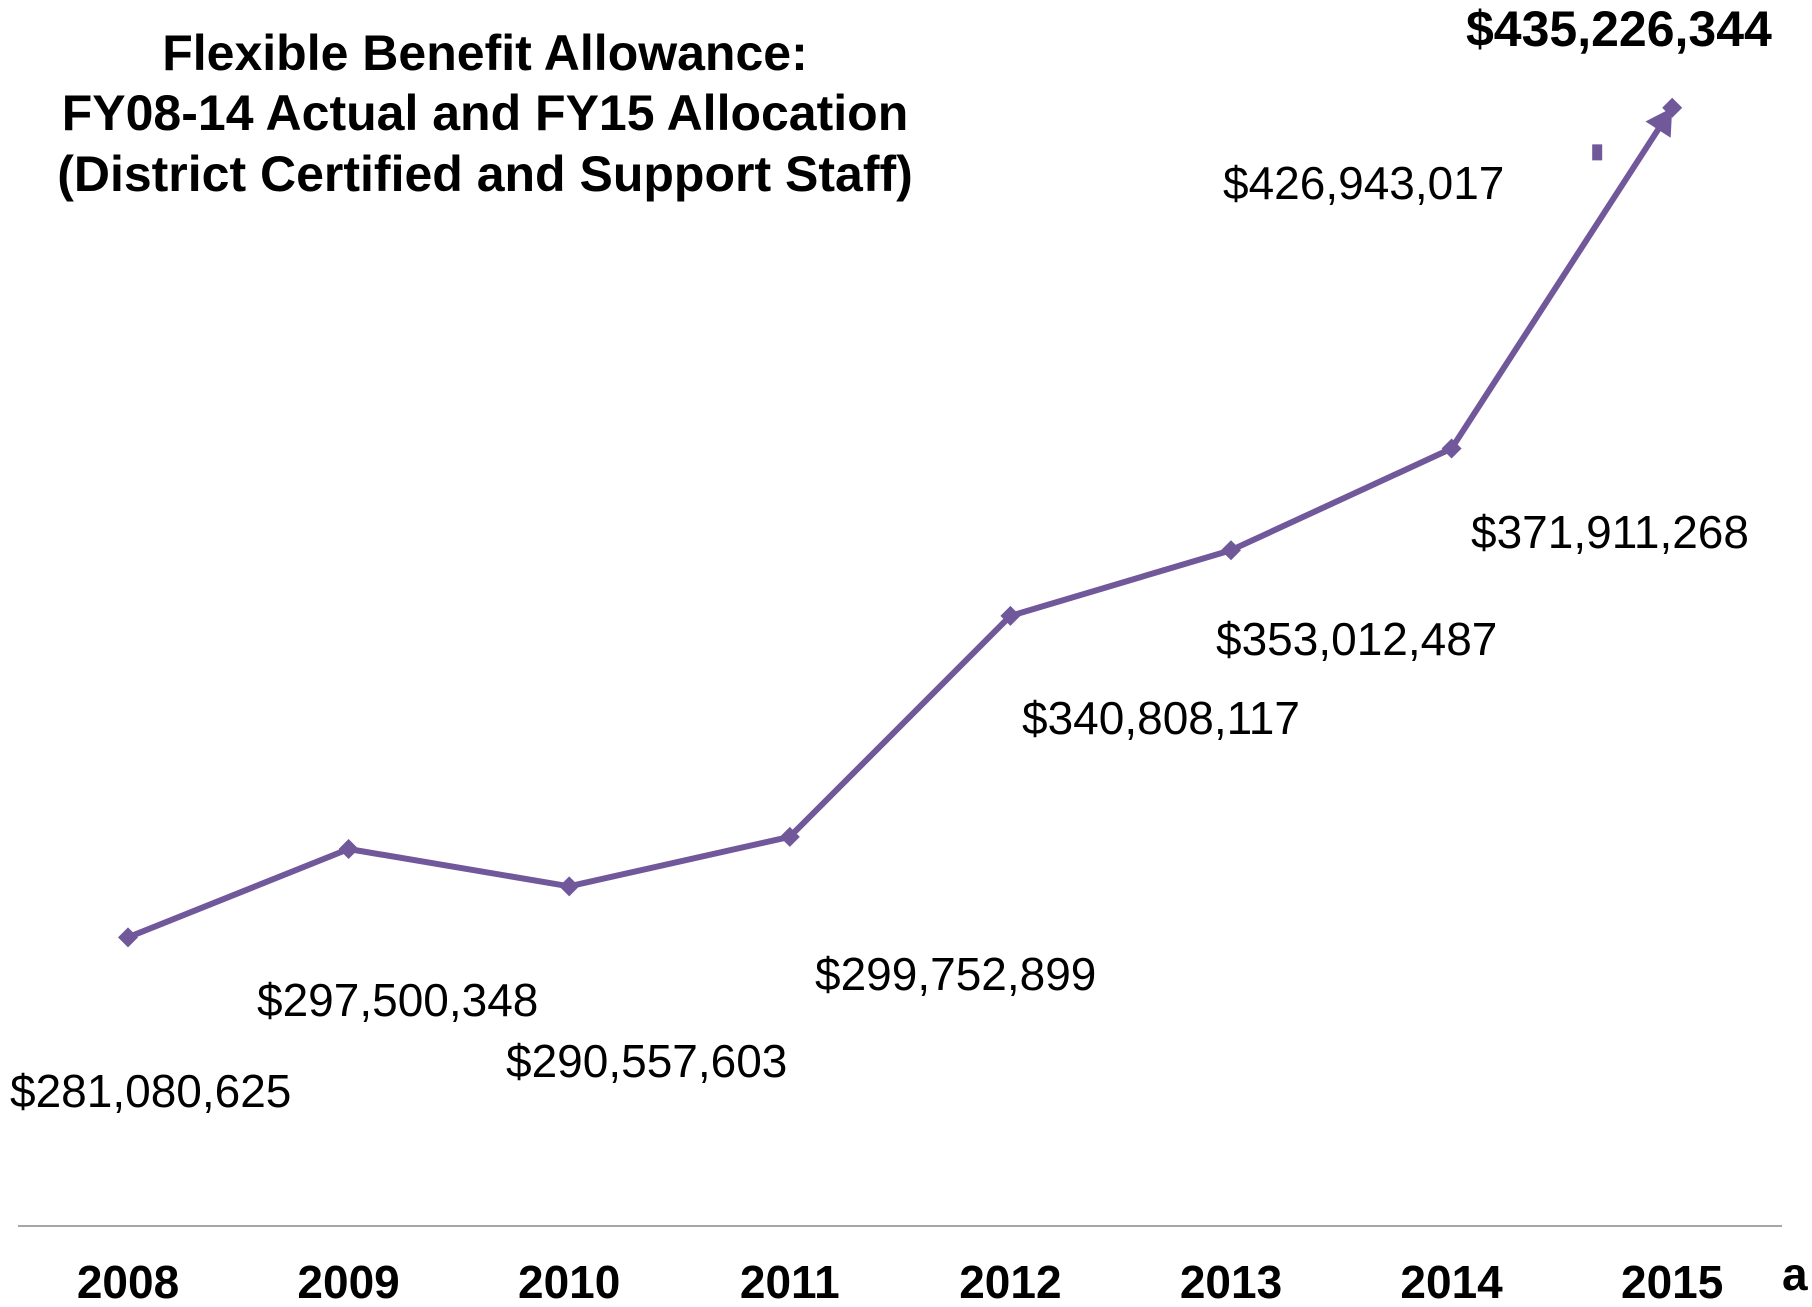  I want to click on chart-title-line-2: FY08-14 Actual and FY15 Allocation, so click(485, 113).